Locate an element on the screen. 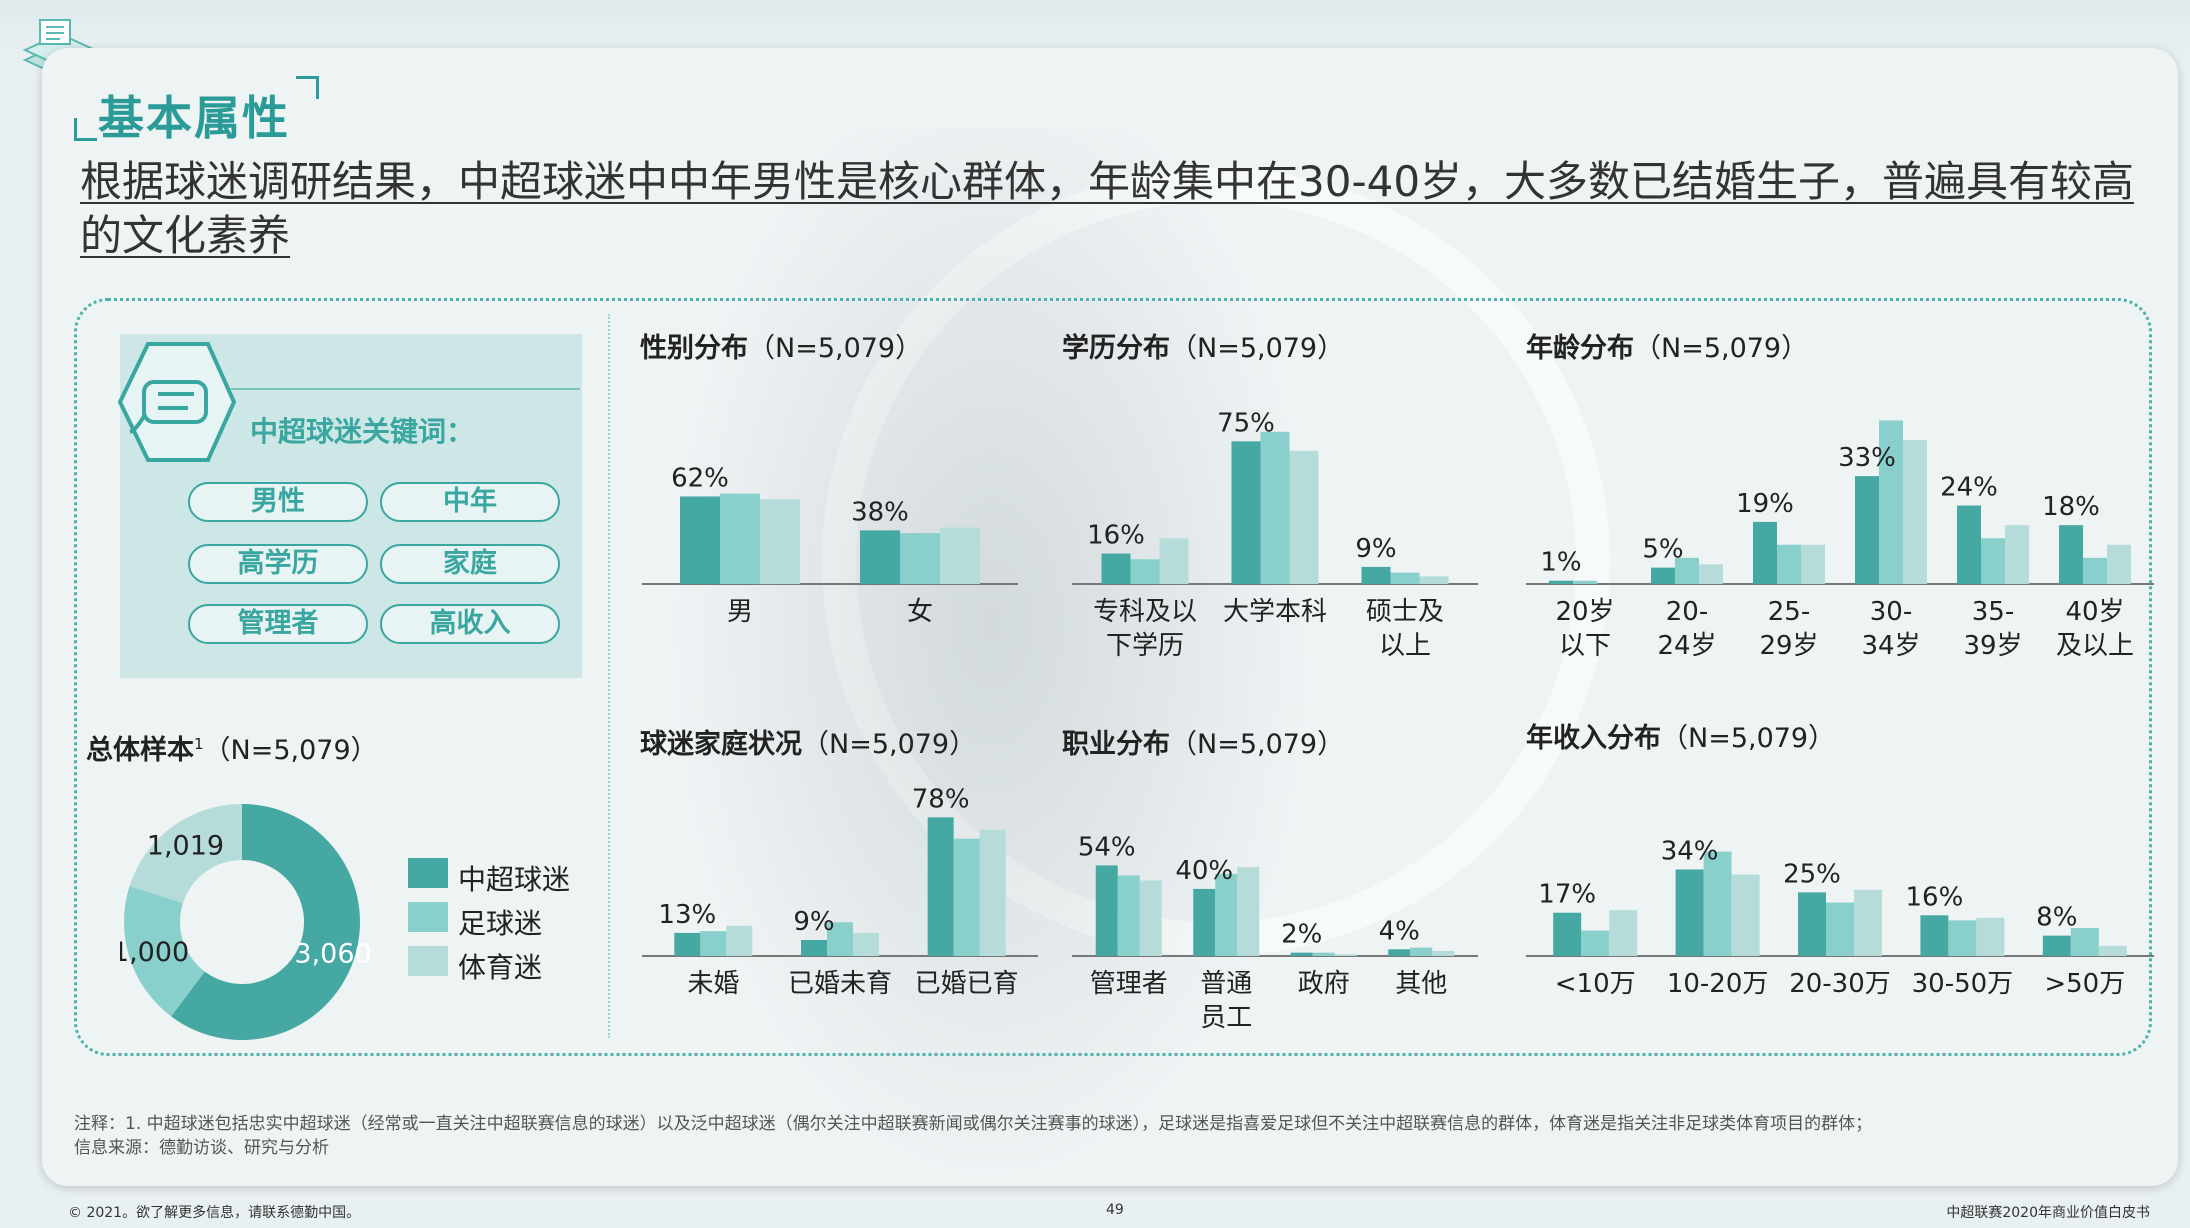  data-label: 38% is located at coordinates (880, 512).